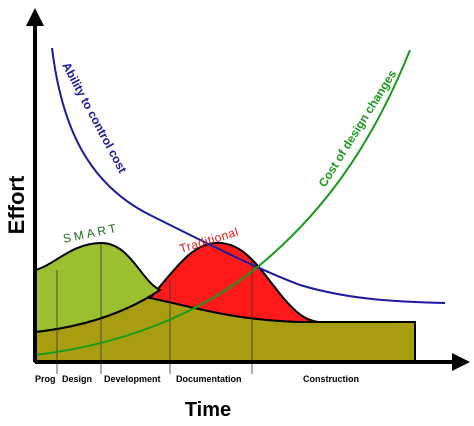 Image resolution: width=474 pixels, height=426 pixels. What do you see at coordinates (358, 128) in the screenshot?
I see `cost-curve-label: Cost of design changes` at bounding box center [358, 128].